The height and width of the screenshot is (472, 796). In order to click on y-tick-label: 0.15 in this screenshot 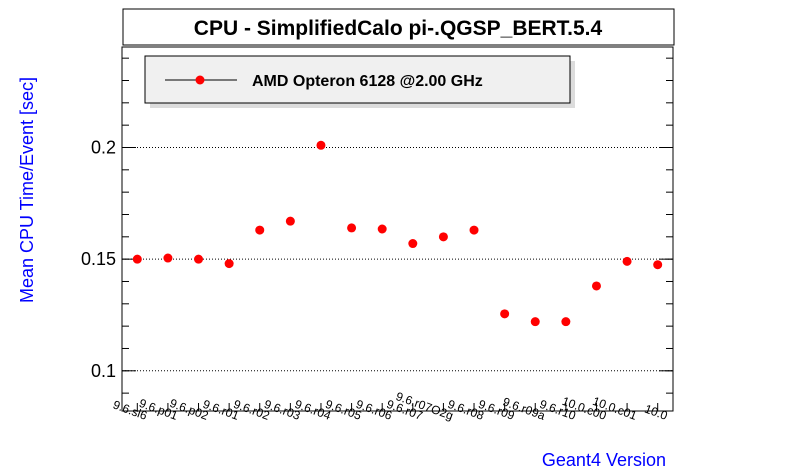, I will do `click(98, 259)`.